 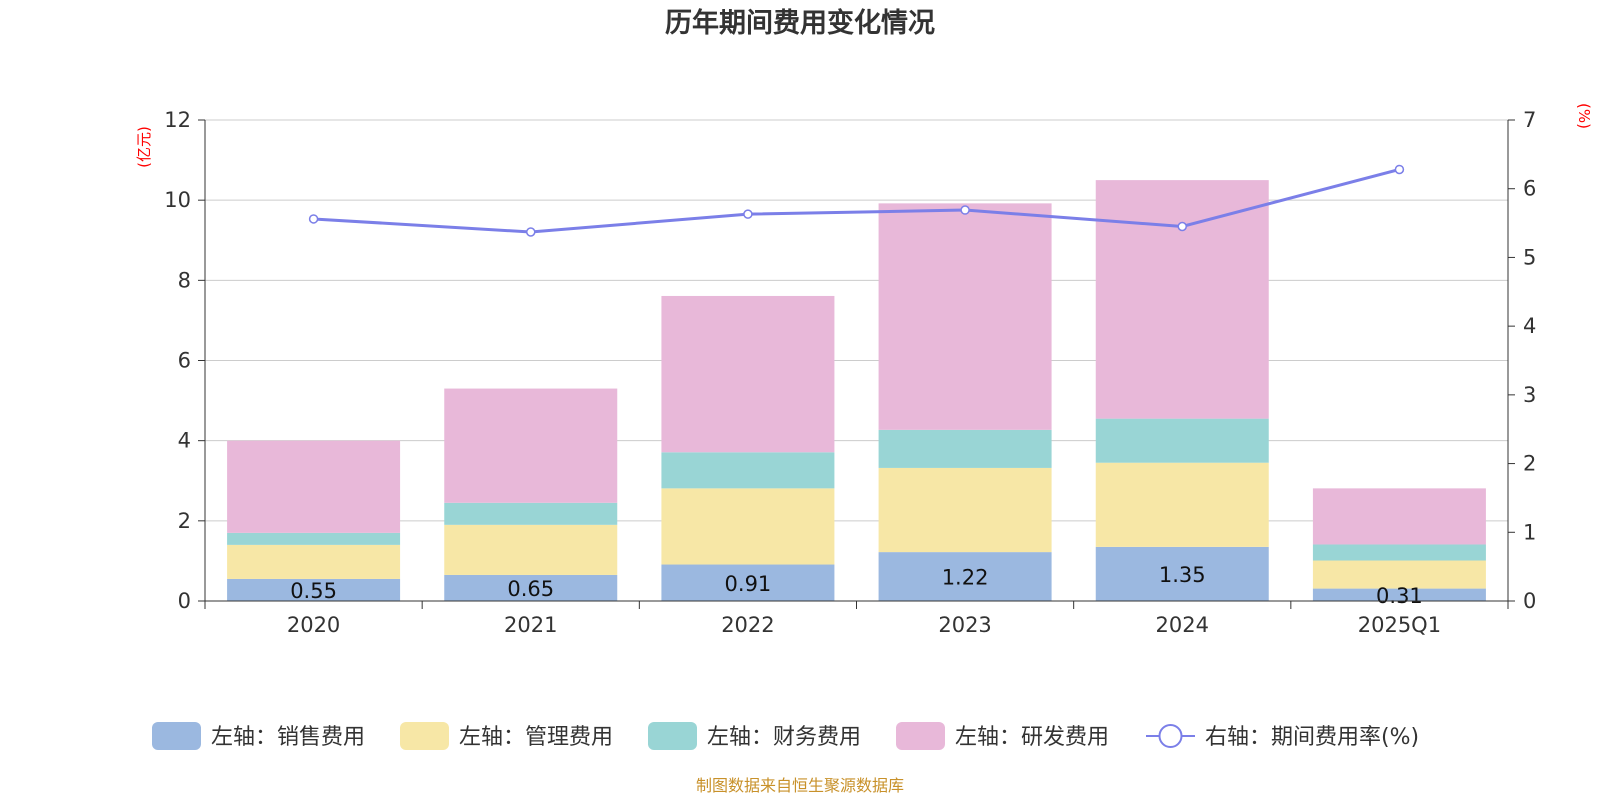 I want to click on data-label: 0.31, so click(x=1399, y=596).